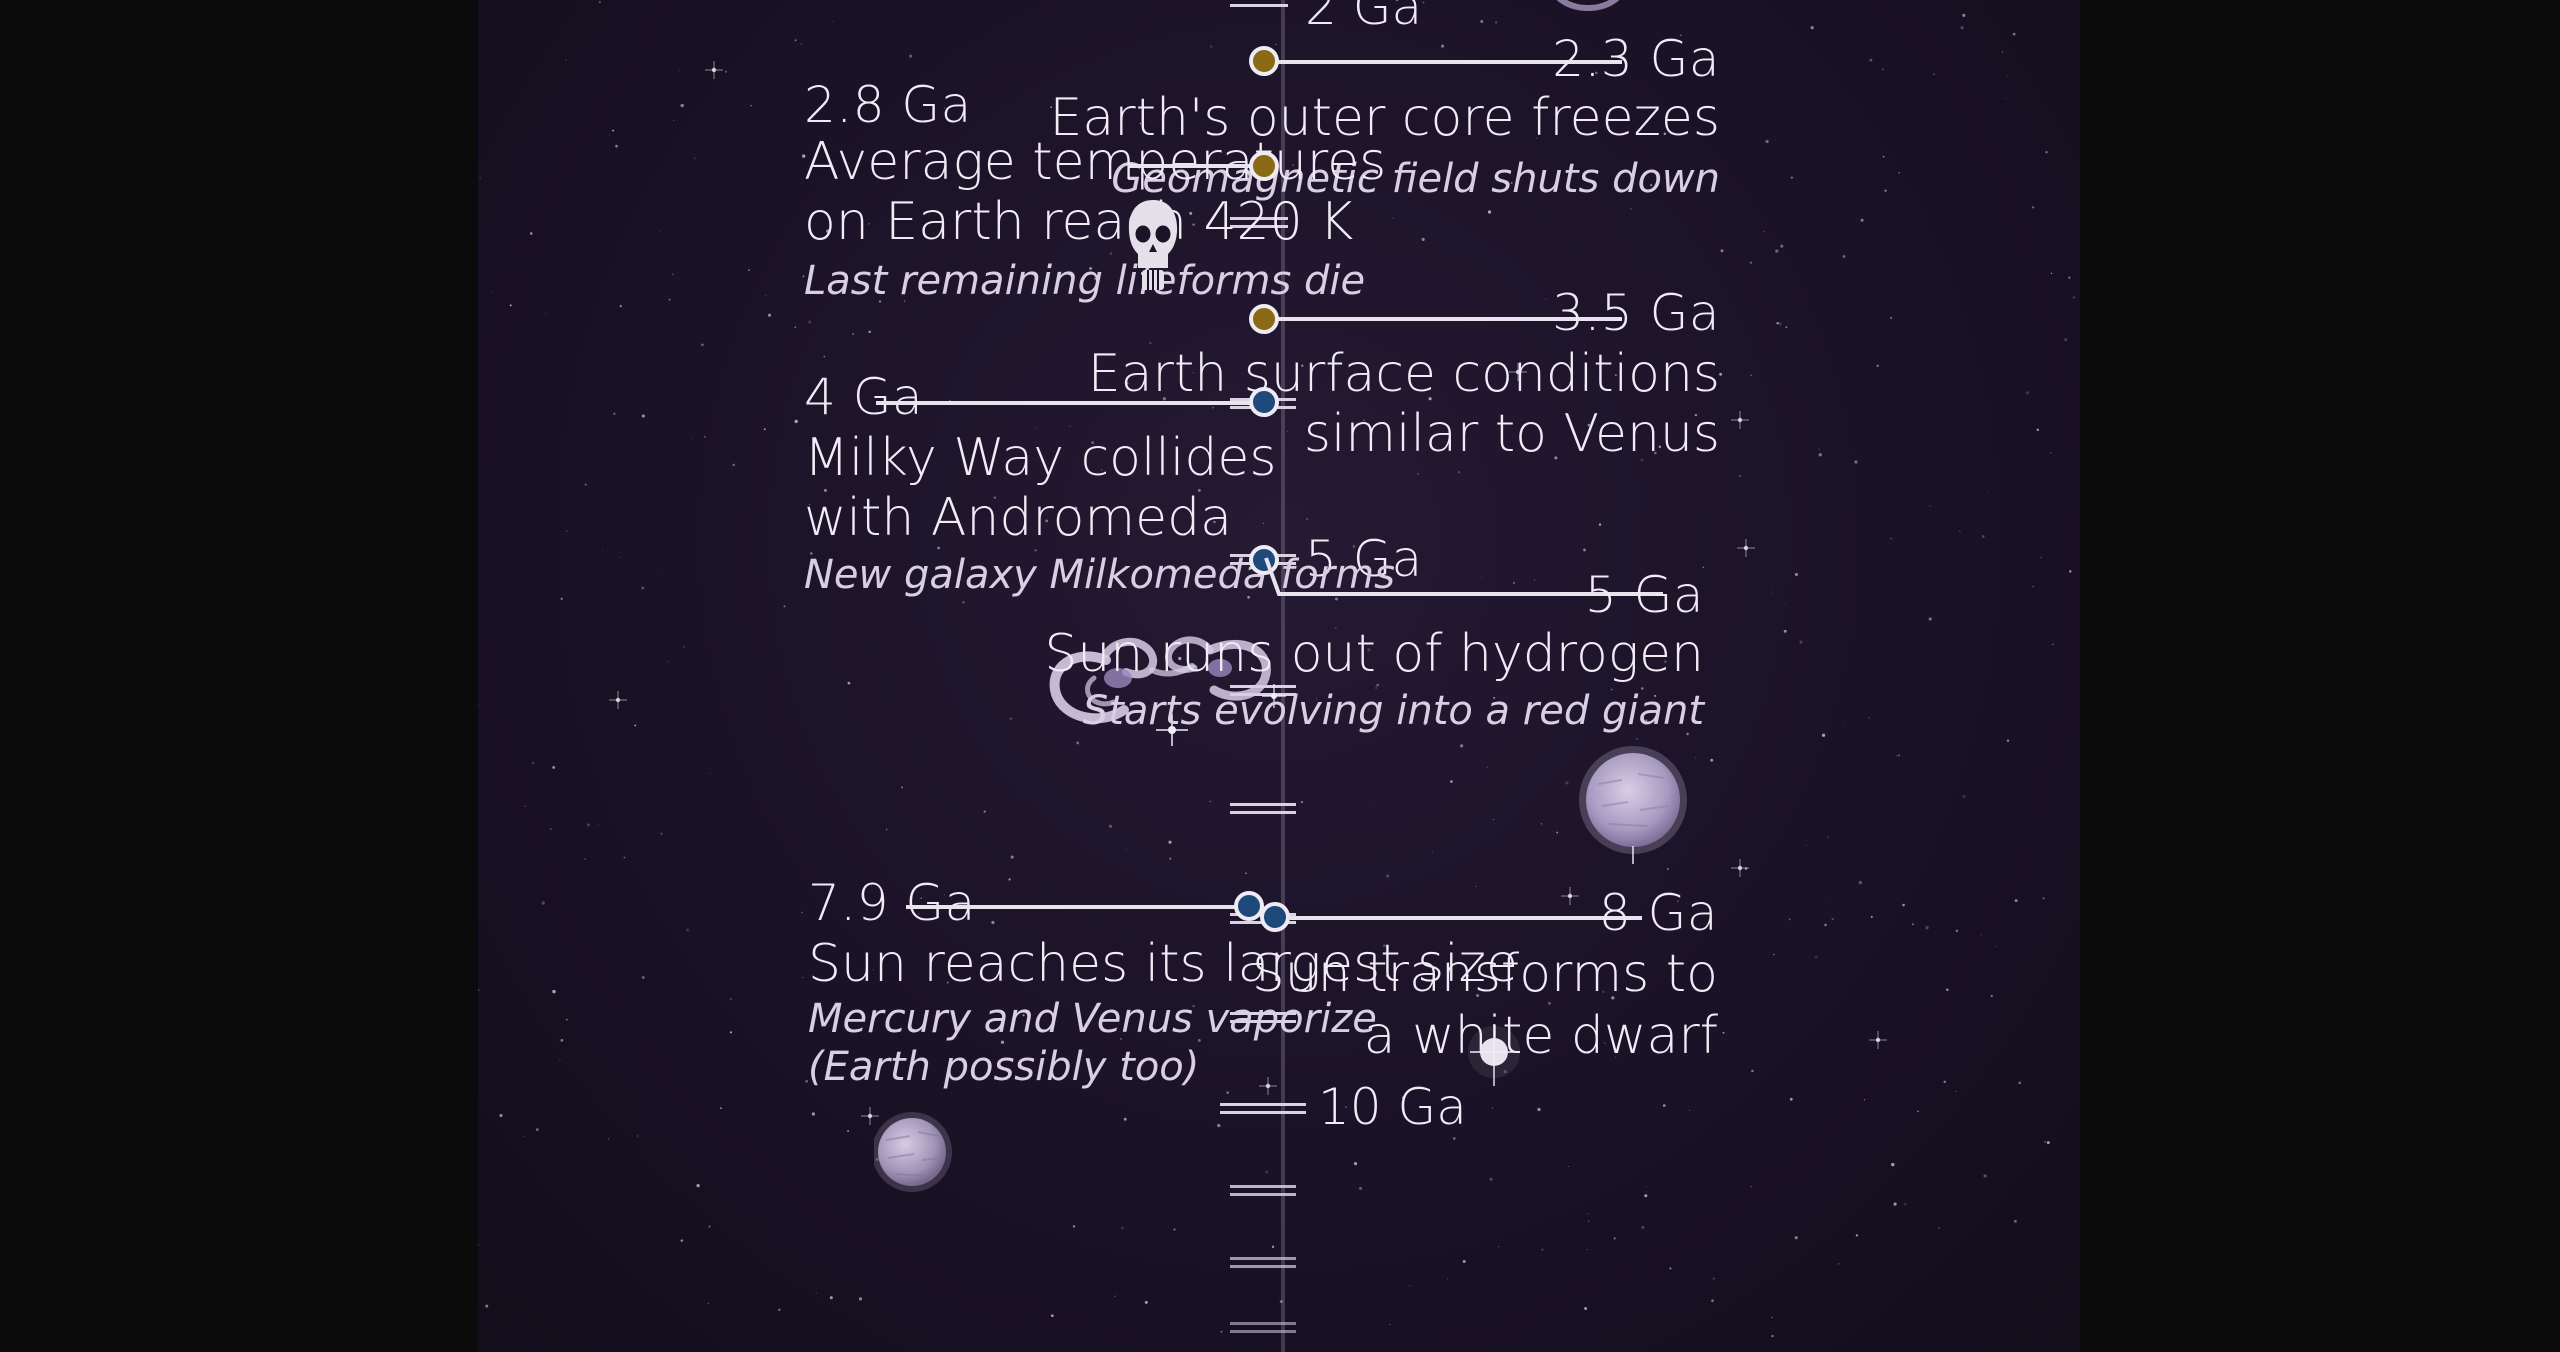 This screenshot has width=2560, height=1352. Describe the element at coordinates (1264, 61) in the screenshot. I see `event-marker-core` at that location.